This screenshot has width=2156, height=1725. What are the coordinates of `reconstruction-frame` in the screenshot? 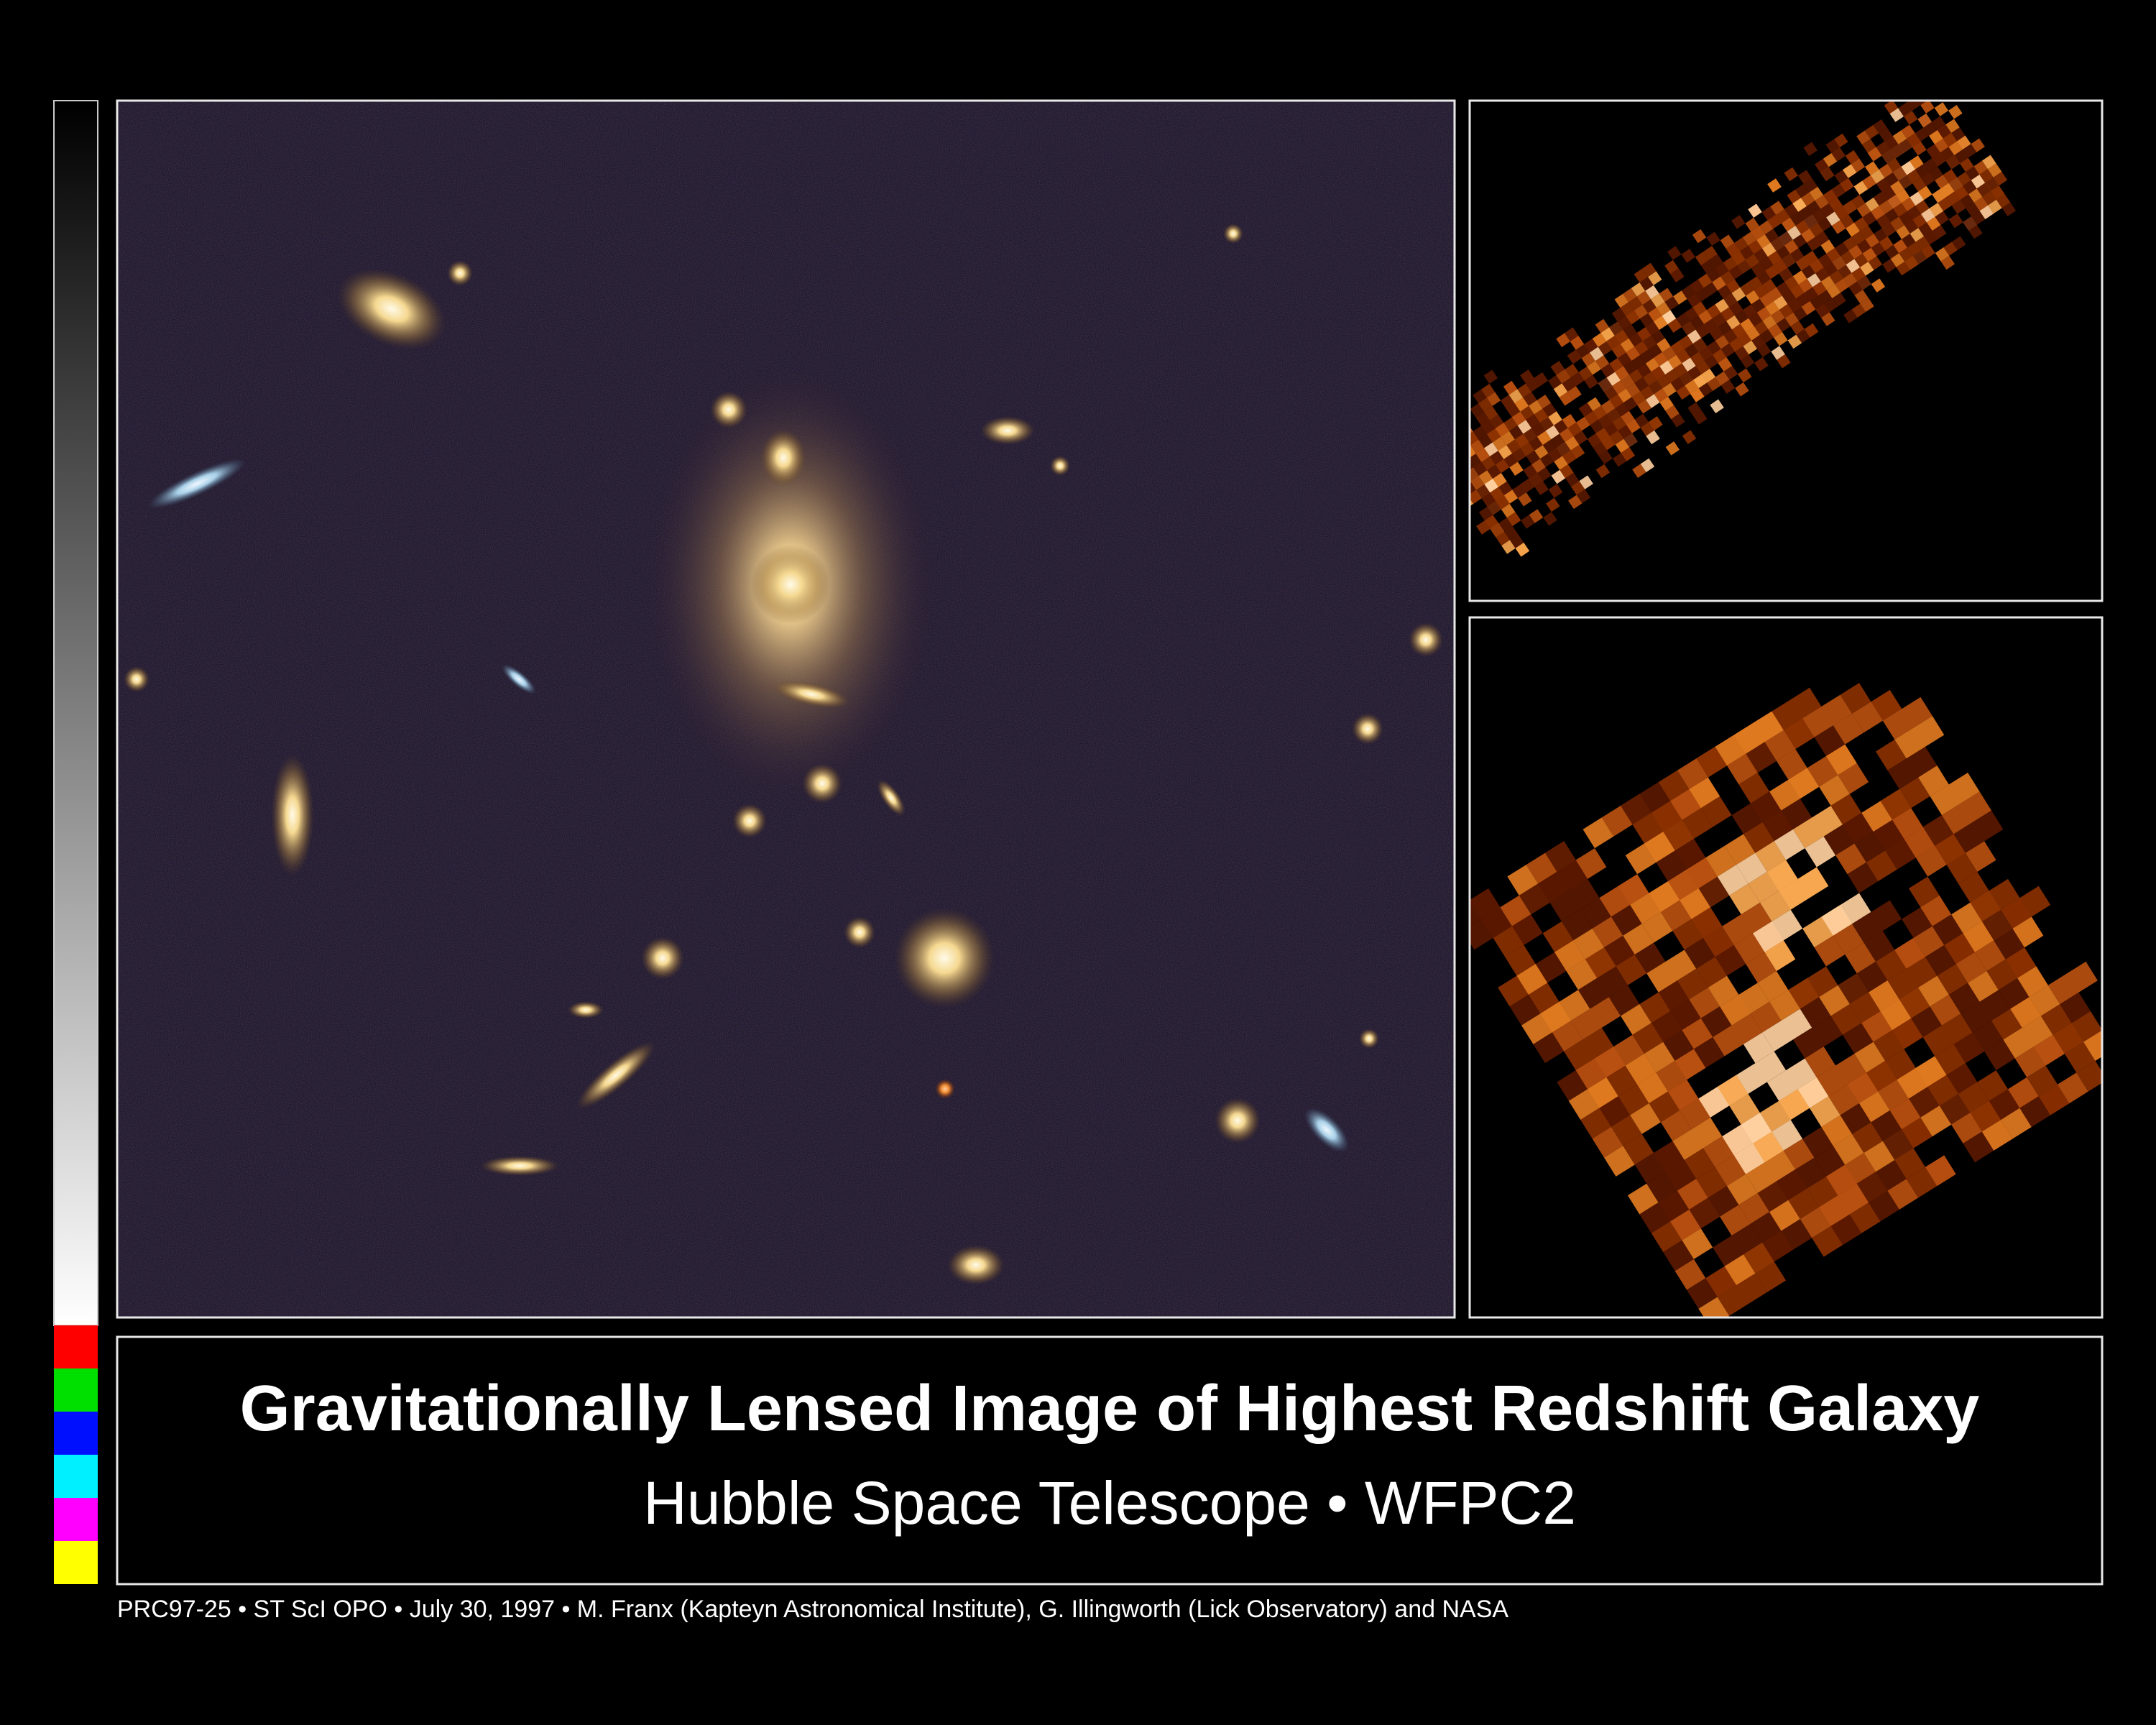 It's located at (1786, 967).